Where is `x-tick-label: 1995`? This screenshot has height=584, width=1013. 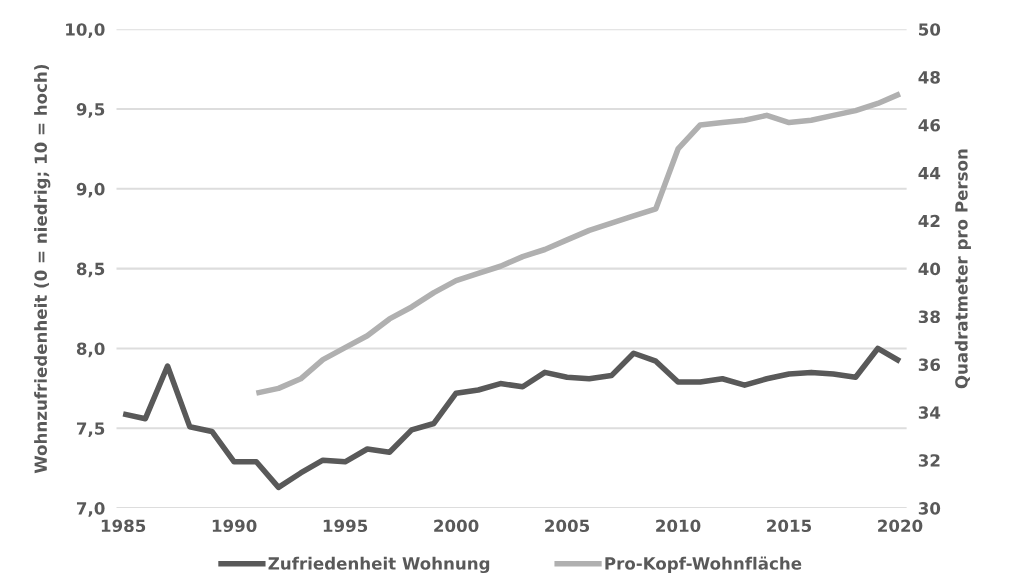
x-tick-label: 1995 is located at coordinates (345, 526).